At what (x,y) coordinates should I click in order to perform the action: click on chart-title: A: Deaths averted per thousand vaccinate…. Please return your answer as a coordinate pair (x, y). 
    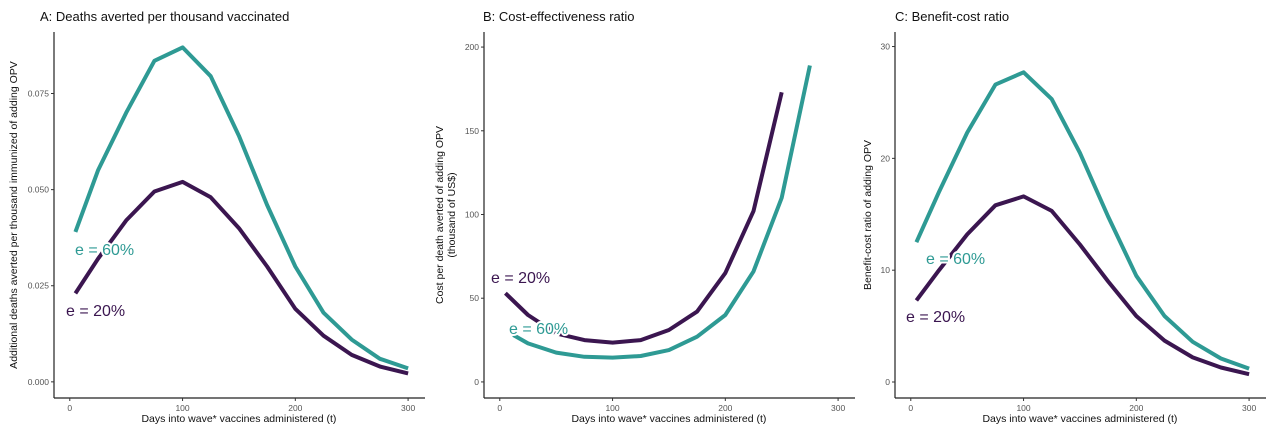
    Looking at the image, I should click on (164, 16).